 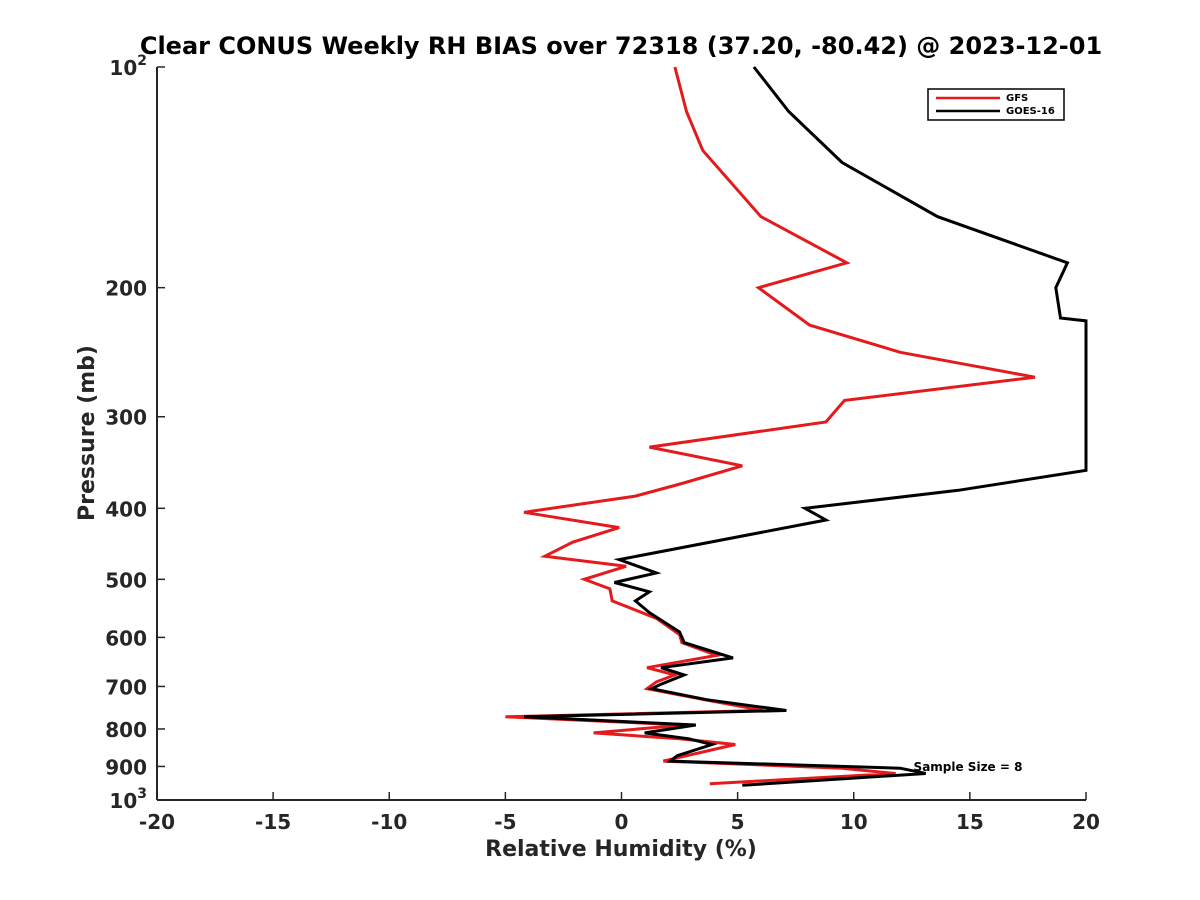 What do you see at coordinates (126, 767) in the screenshot?
I see `y-tick-label: 900` at bounding box center [126, 767].